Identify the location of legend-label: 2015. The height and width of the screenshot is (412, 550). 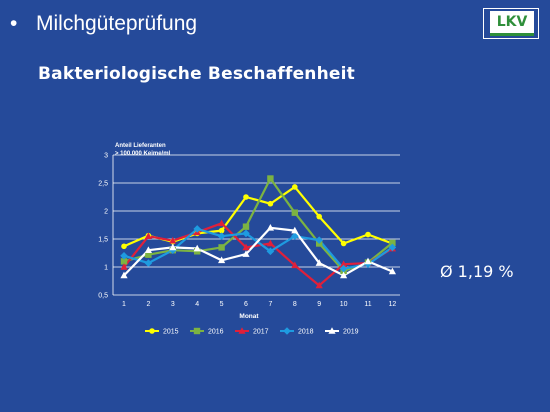
(171, 332).